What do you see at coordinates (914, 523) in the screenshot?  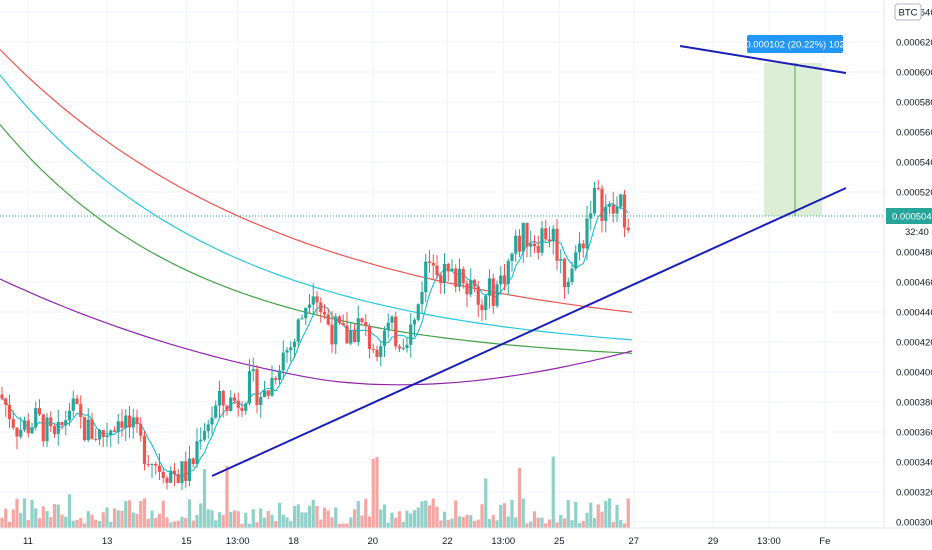 I see `price-tick-label: 0.000300` at bounding box center [914, 523].